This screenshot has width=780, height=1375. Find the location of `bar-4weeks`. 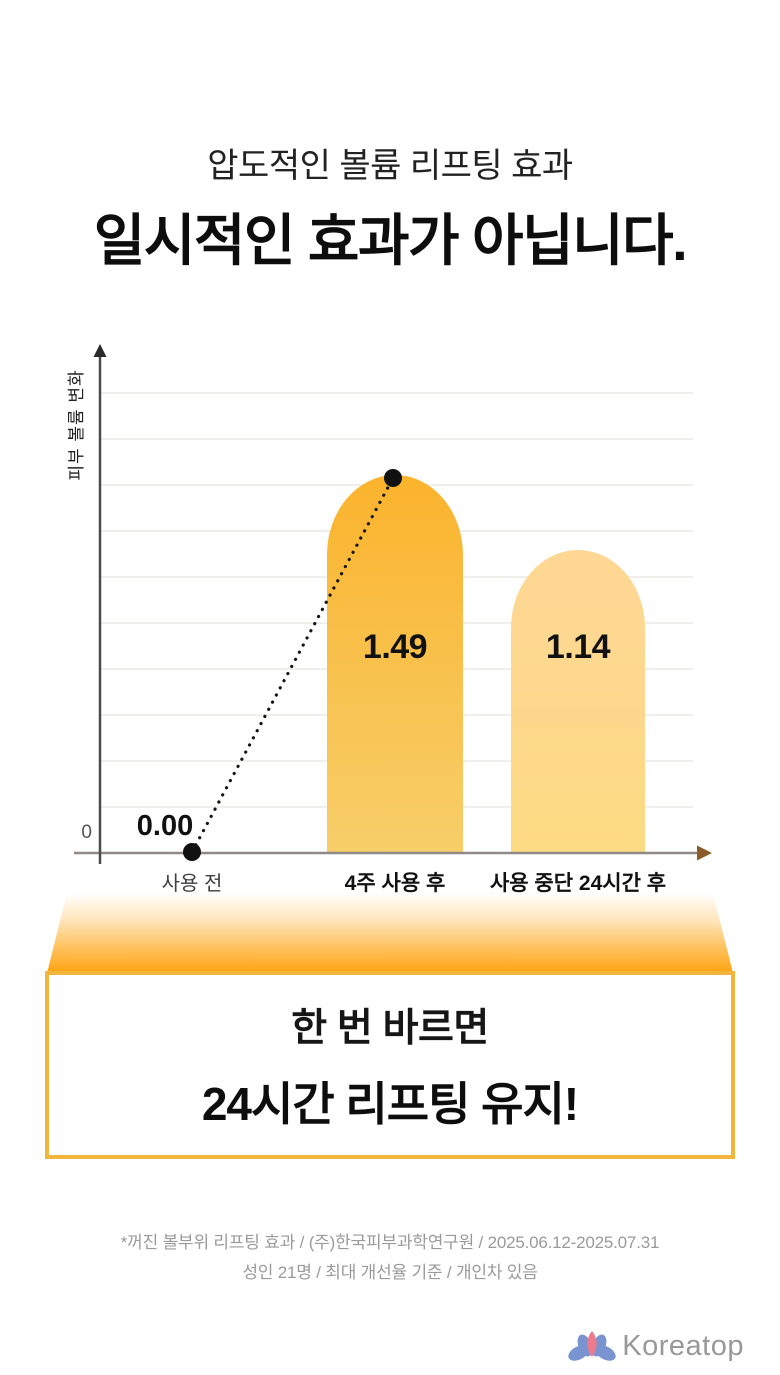

bar-4weeks is located at coordinates (395, 664).